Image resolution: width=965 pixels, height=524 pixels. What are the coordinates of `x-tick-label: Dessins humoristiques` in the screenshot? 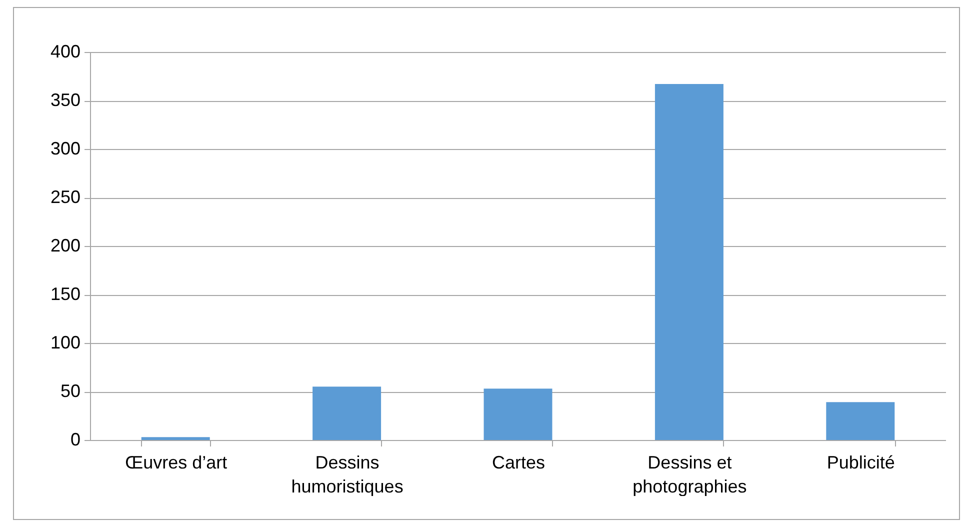 It's located at (347, 474).